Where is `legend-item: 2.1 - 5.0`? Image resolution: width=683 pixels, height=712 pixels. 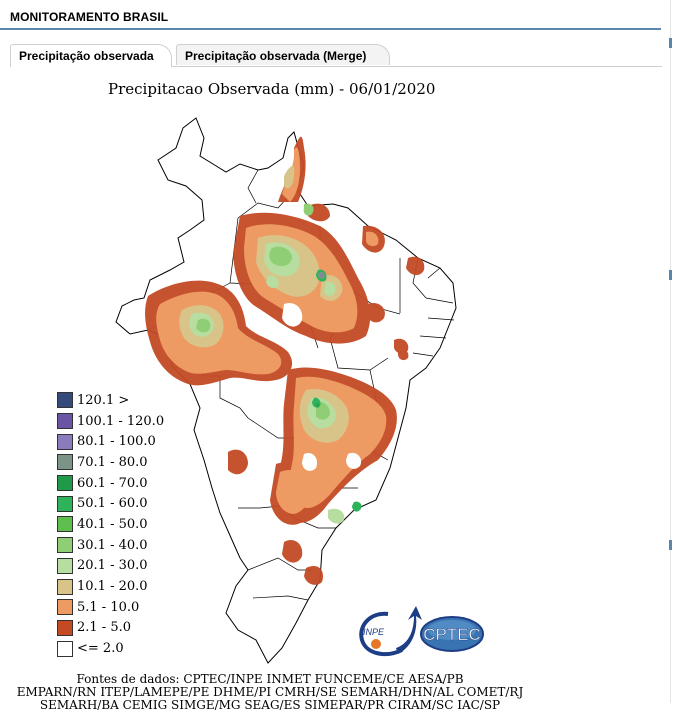 legend-item: 2.1 - 5.0 is located at coordinates (110, 628).